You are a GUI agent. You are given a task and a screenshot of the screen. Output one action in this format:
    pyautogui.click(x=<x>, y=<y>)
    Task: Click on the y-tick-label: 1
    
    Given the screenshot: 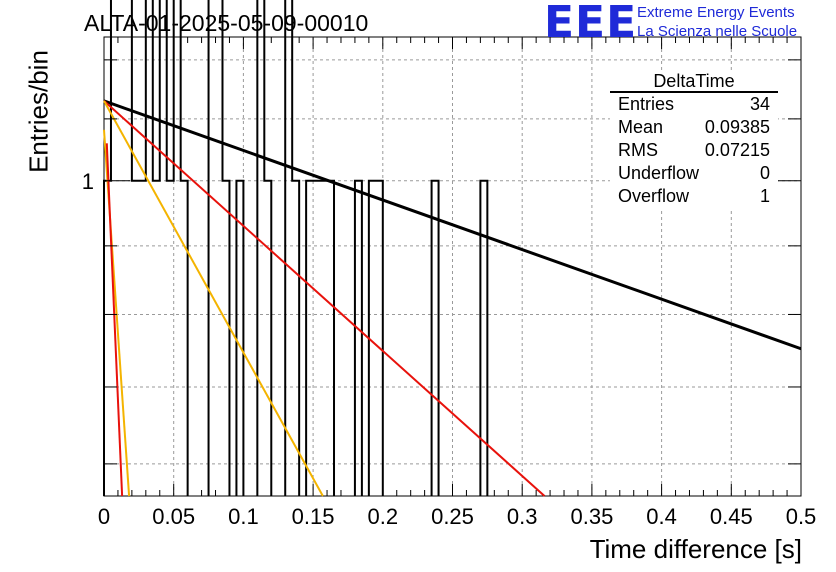 What is the action you would take?
    pyautogui.click(x=88, y=181)
    